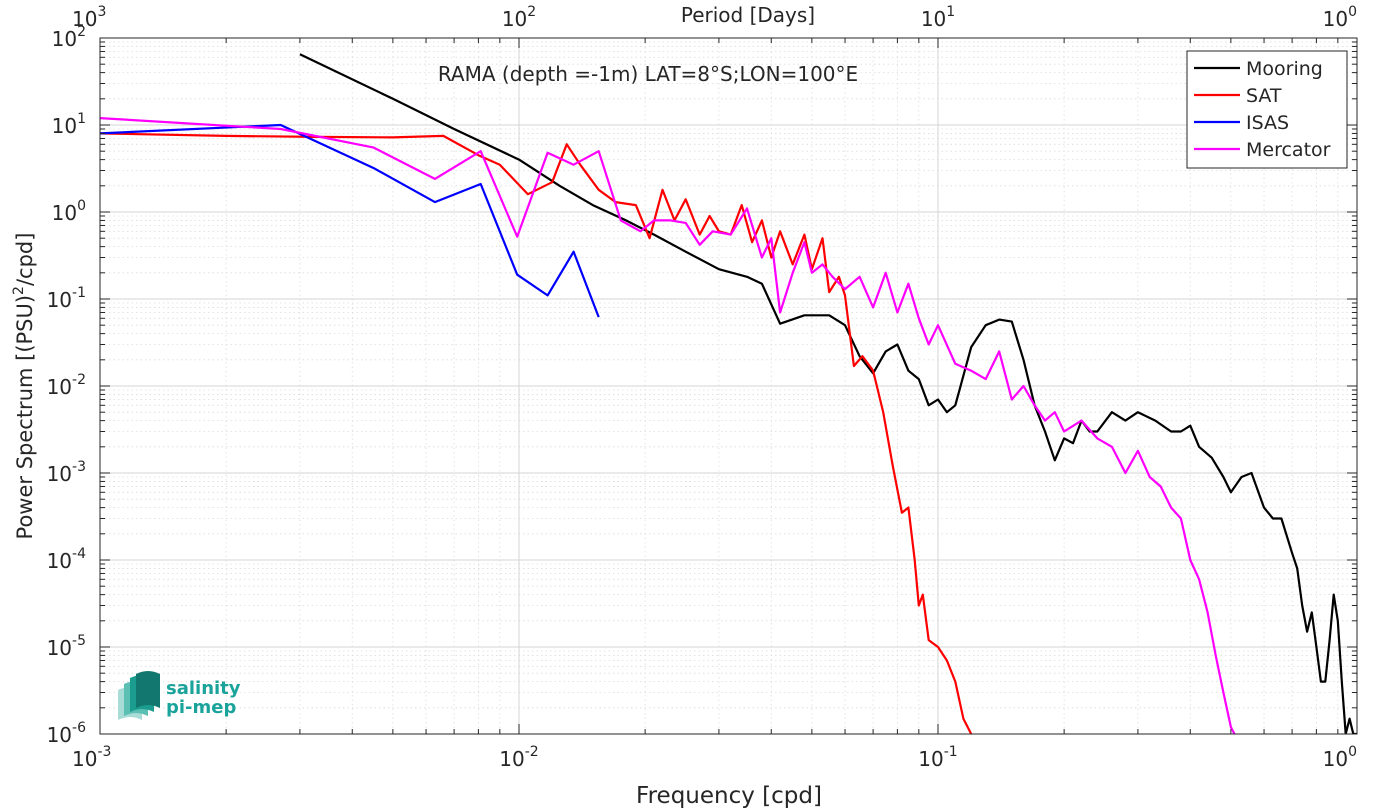 Image resolution: width=1383 pixels, height=809 pixels. Describe the element at coordinates (67, 733) in the screenshot. I see `y-tick-label: 10⁻⁶` at that location.